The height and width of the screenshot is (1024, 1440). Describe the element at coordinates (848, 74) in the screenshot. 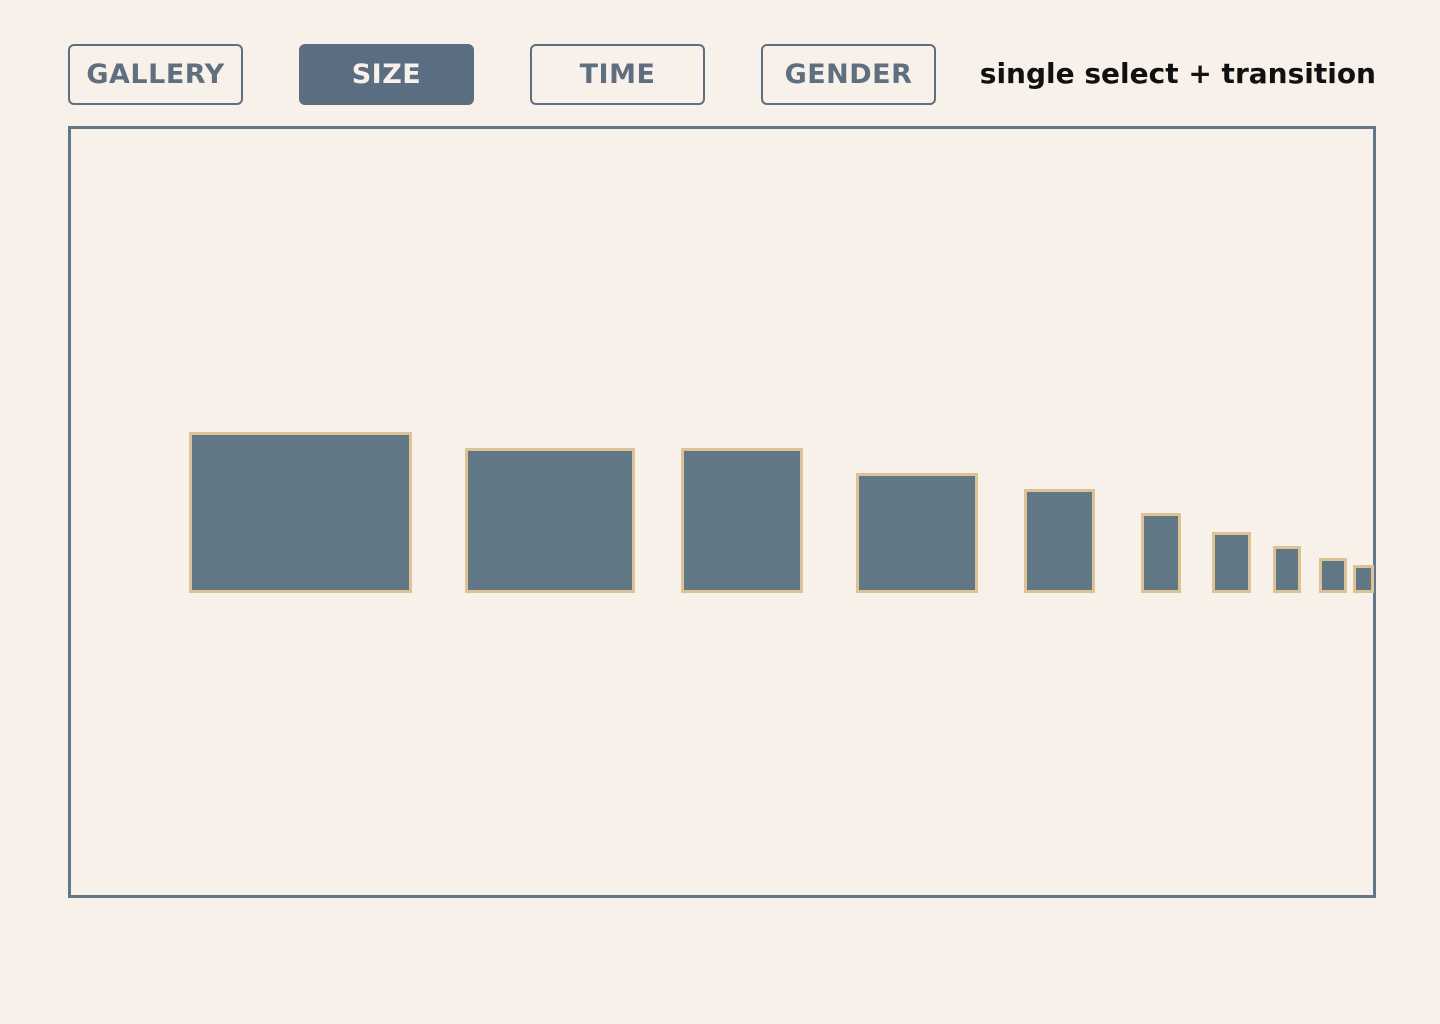

I see `gender-button: GENDER` at that location.